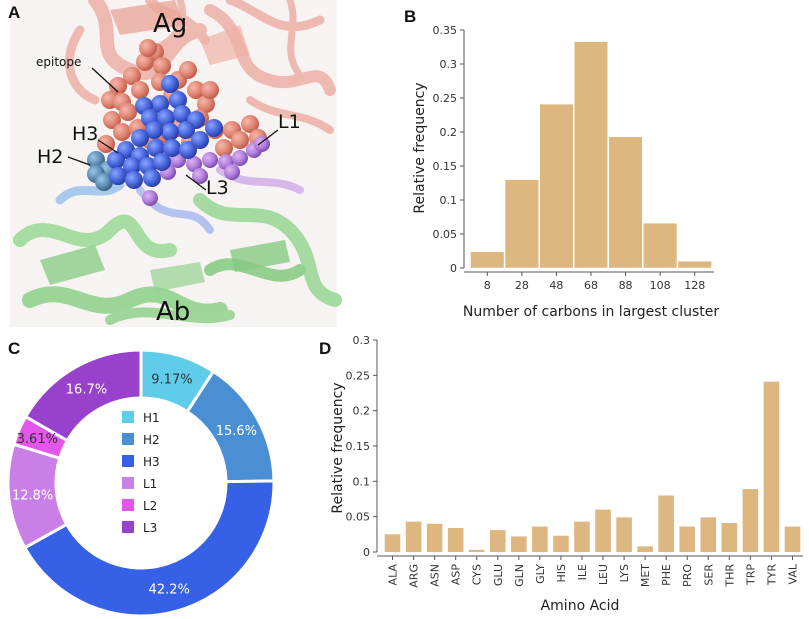 This screenshot has height=619, width=809. I want to click on aa-bar-ala, so click(392, 543).